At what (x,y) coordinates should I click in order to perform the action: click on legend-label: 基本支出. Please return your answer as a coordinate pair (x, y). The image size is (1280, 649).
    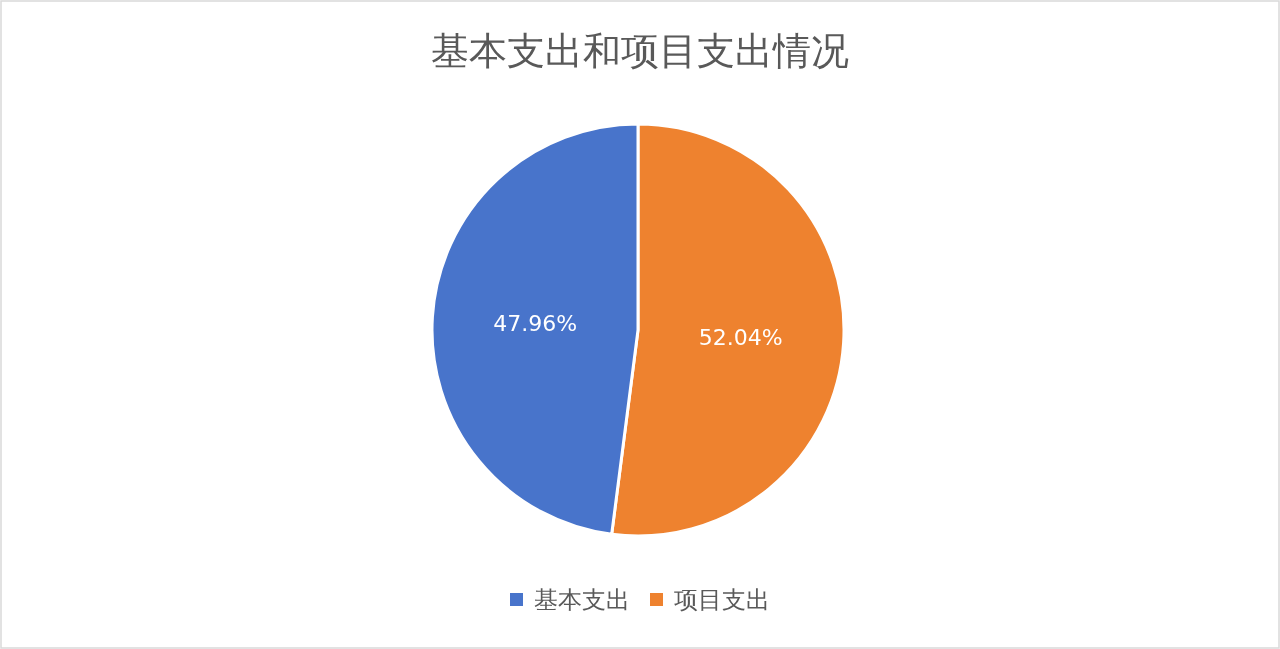
    Looking at the image, I should click on (582, 600).